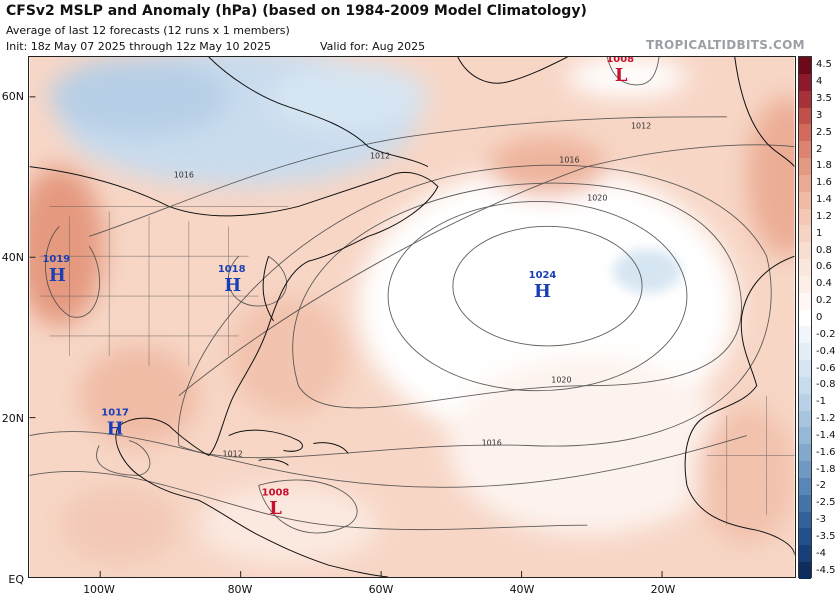 The image size is (840, 596). I want to click on colorbar-tick-label: 1.4, so click(824, 200).